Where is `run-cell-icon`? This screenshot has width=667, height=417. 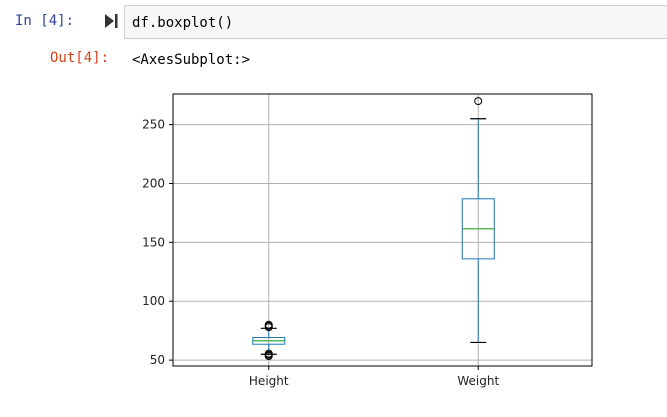
run-cell-icon is located at coordinates (111, 21).